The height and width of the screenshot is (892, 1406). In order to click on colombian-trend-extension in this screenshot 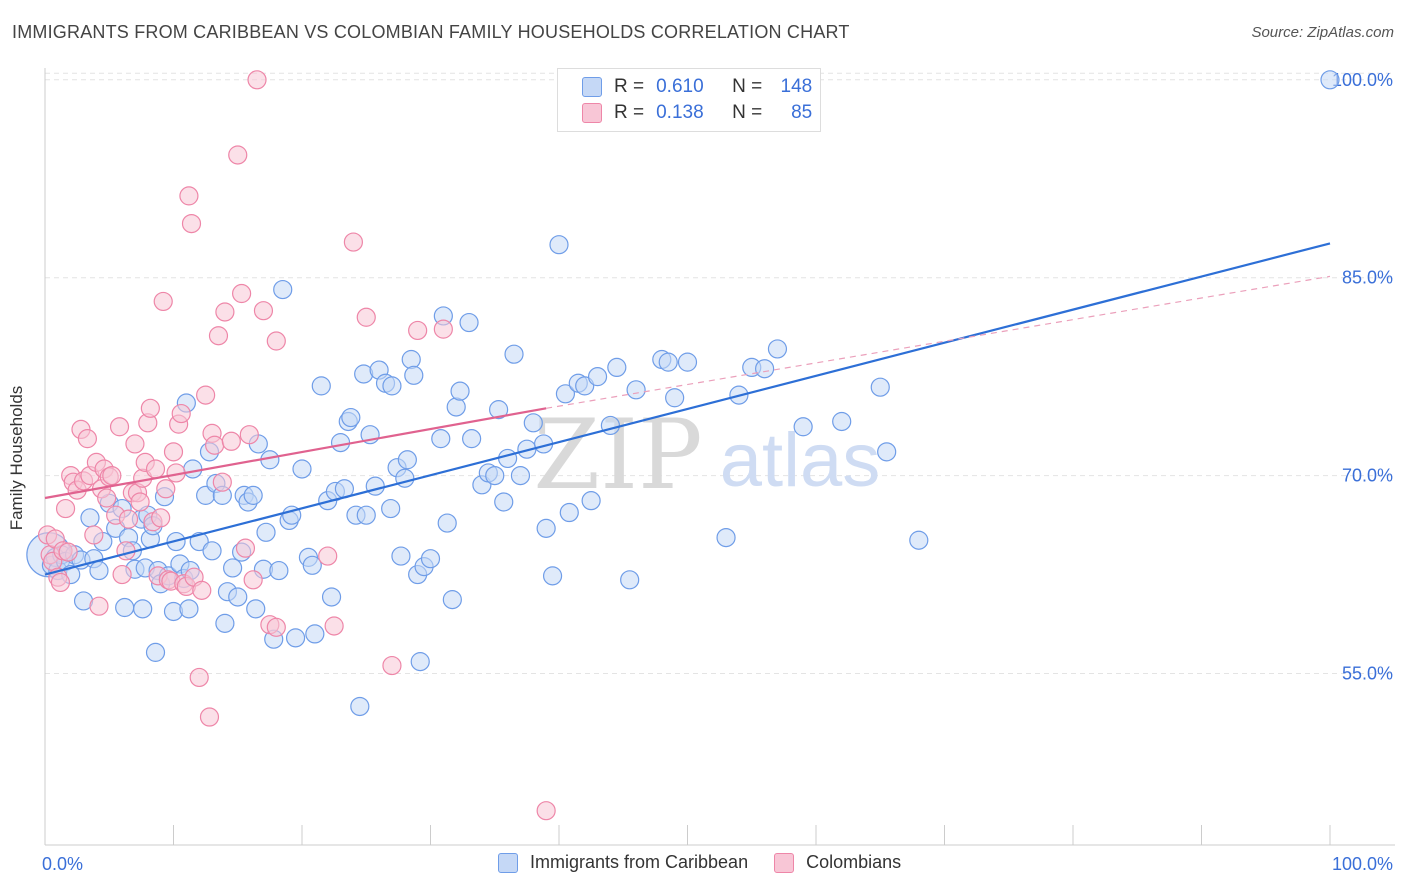, I will do `click(938, 342)`.